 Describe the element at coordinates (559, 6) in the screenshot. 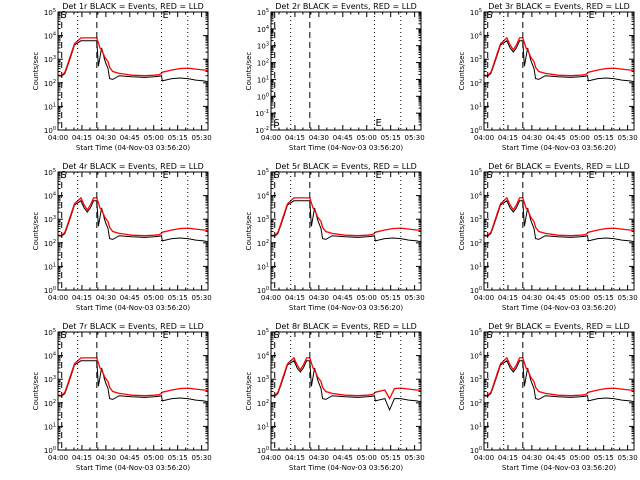

I see `panel-title: Det 3r BLACK = Events, RED = LLD` at that location.